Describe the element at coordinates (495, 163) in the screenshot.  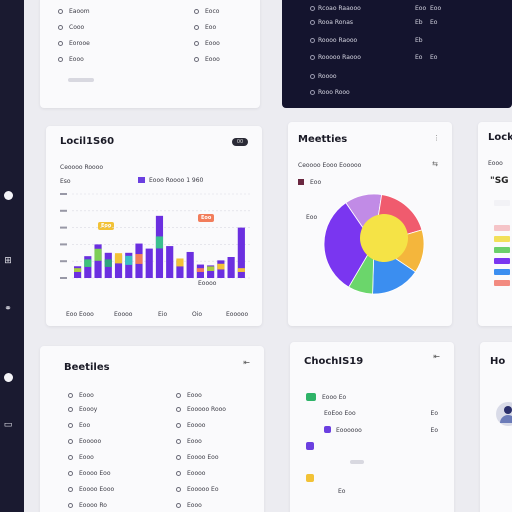
I see `right-card-subtitle: Eooo` at that location.